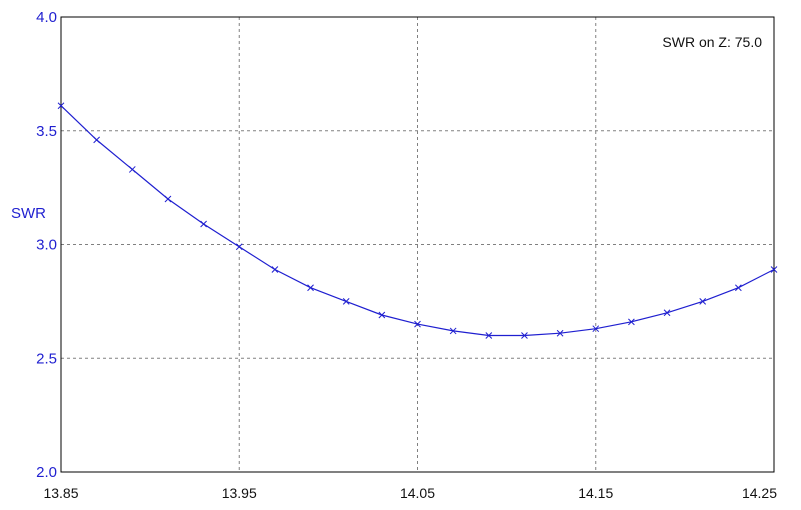 This screenshot has height=510, width=801. Describe the element at coordinates (46, 358) in the screenshot. I see `y-tick-label-1: 2.5` at that location.